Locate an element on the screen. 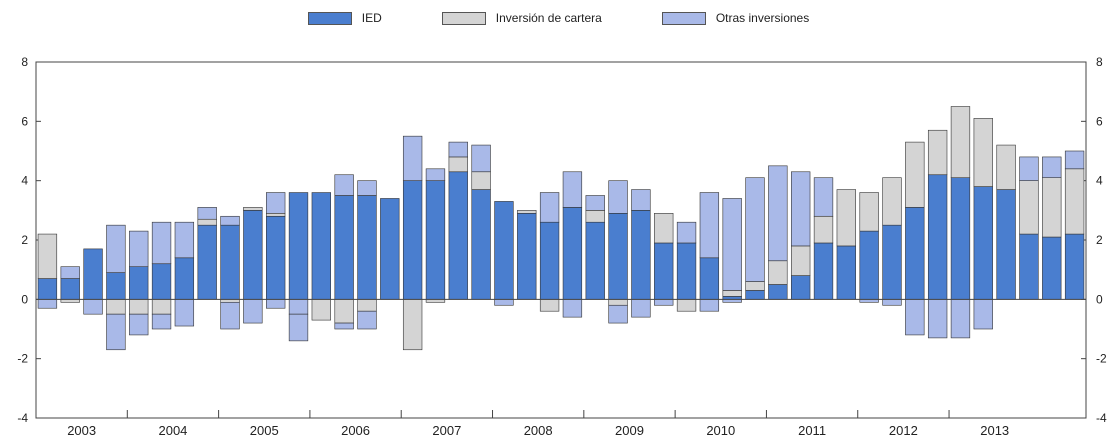  x-tick-label-year: 2009 is located at coordinates (629, 430).